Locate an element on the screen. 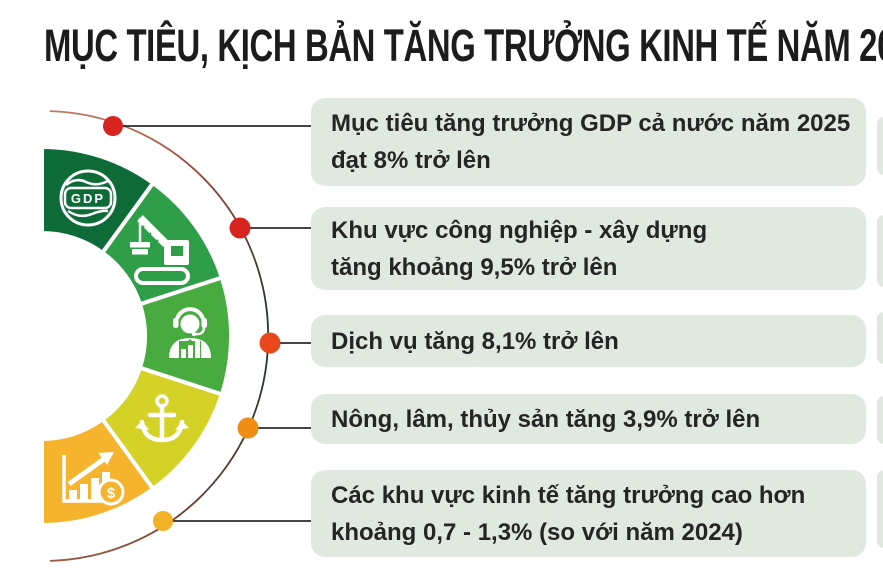 This screenshot has width=883, height=580. target-box-services: Dịch vụ tăng 8,1% trở lên is located at coordinates (588, 341).